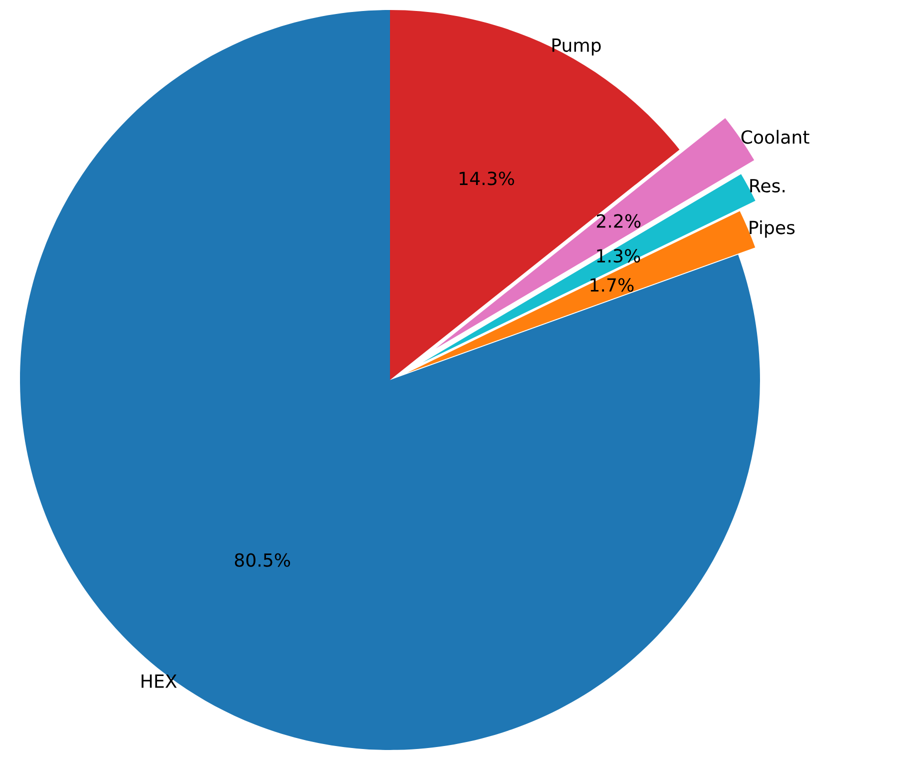 This screenshot has height=765, width=899. What do you see at coordinates (612, 285) in the screenshot?
I see `data-label: 1.7%` at bounding box center [612, 285].